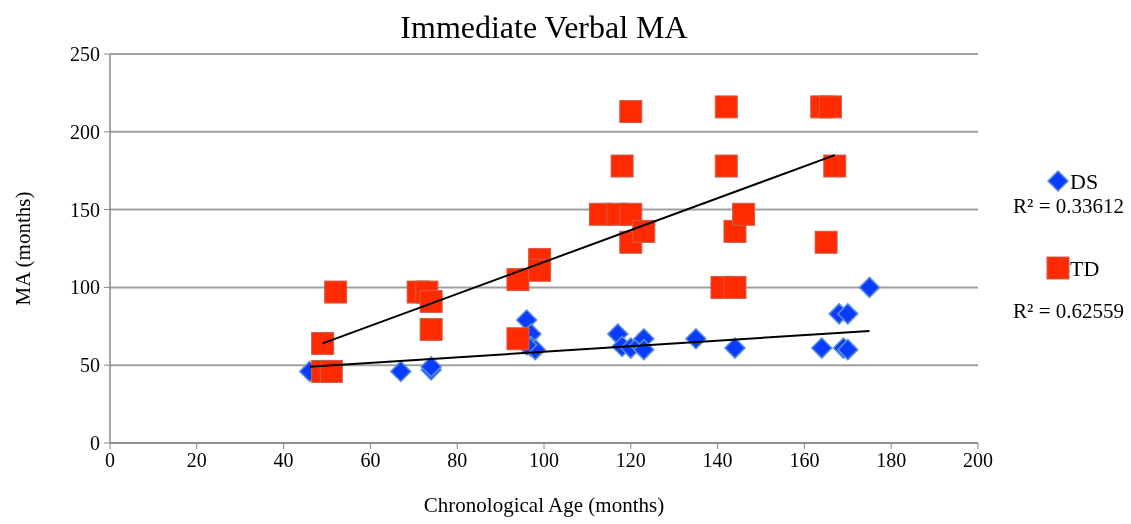 This screenshot has width=1131, height=524. What do you see at coordinates (85, 287) in the screenshot?
I see `y-tick-label: 100` at bounding box center [85, 287].